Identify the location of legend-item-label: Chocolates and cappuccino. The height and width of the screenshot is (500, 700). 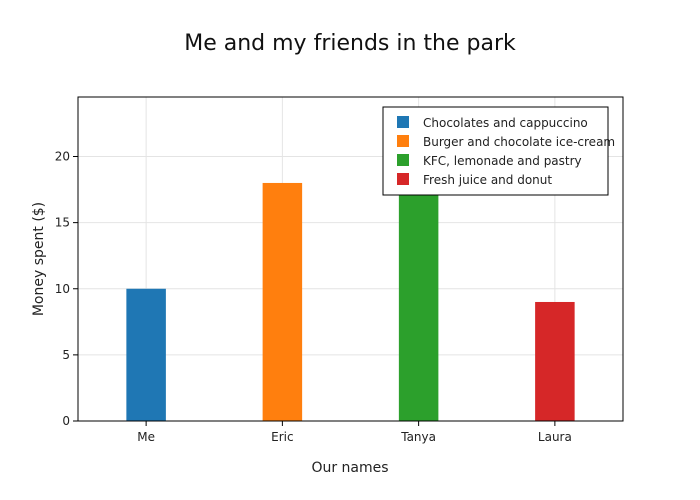
(505, 123).